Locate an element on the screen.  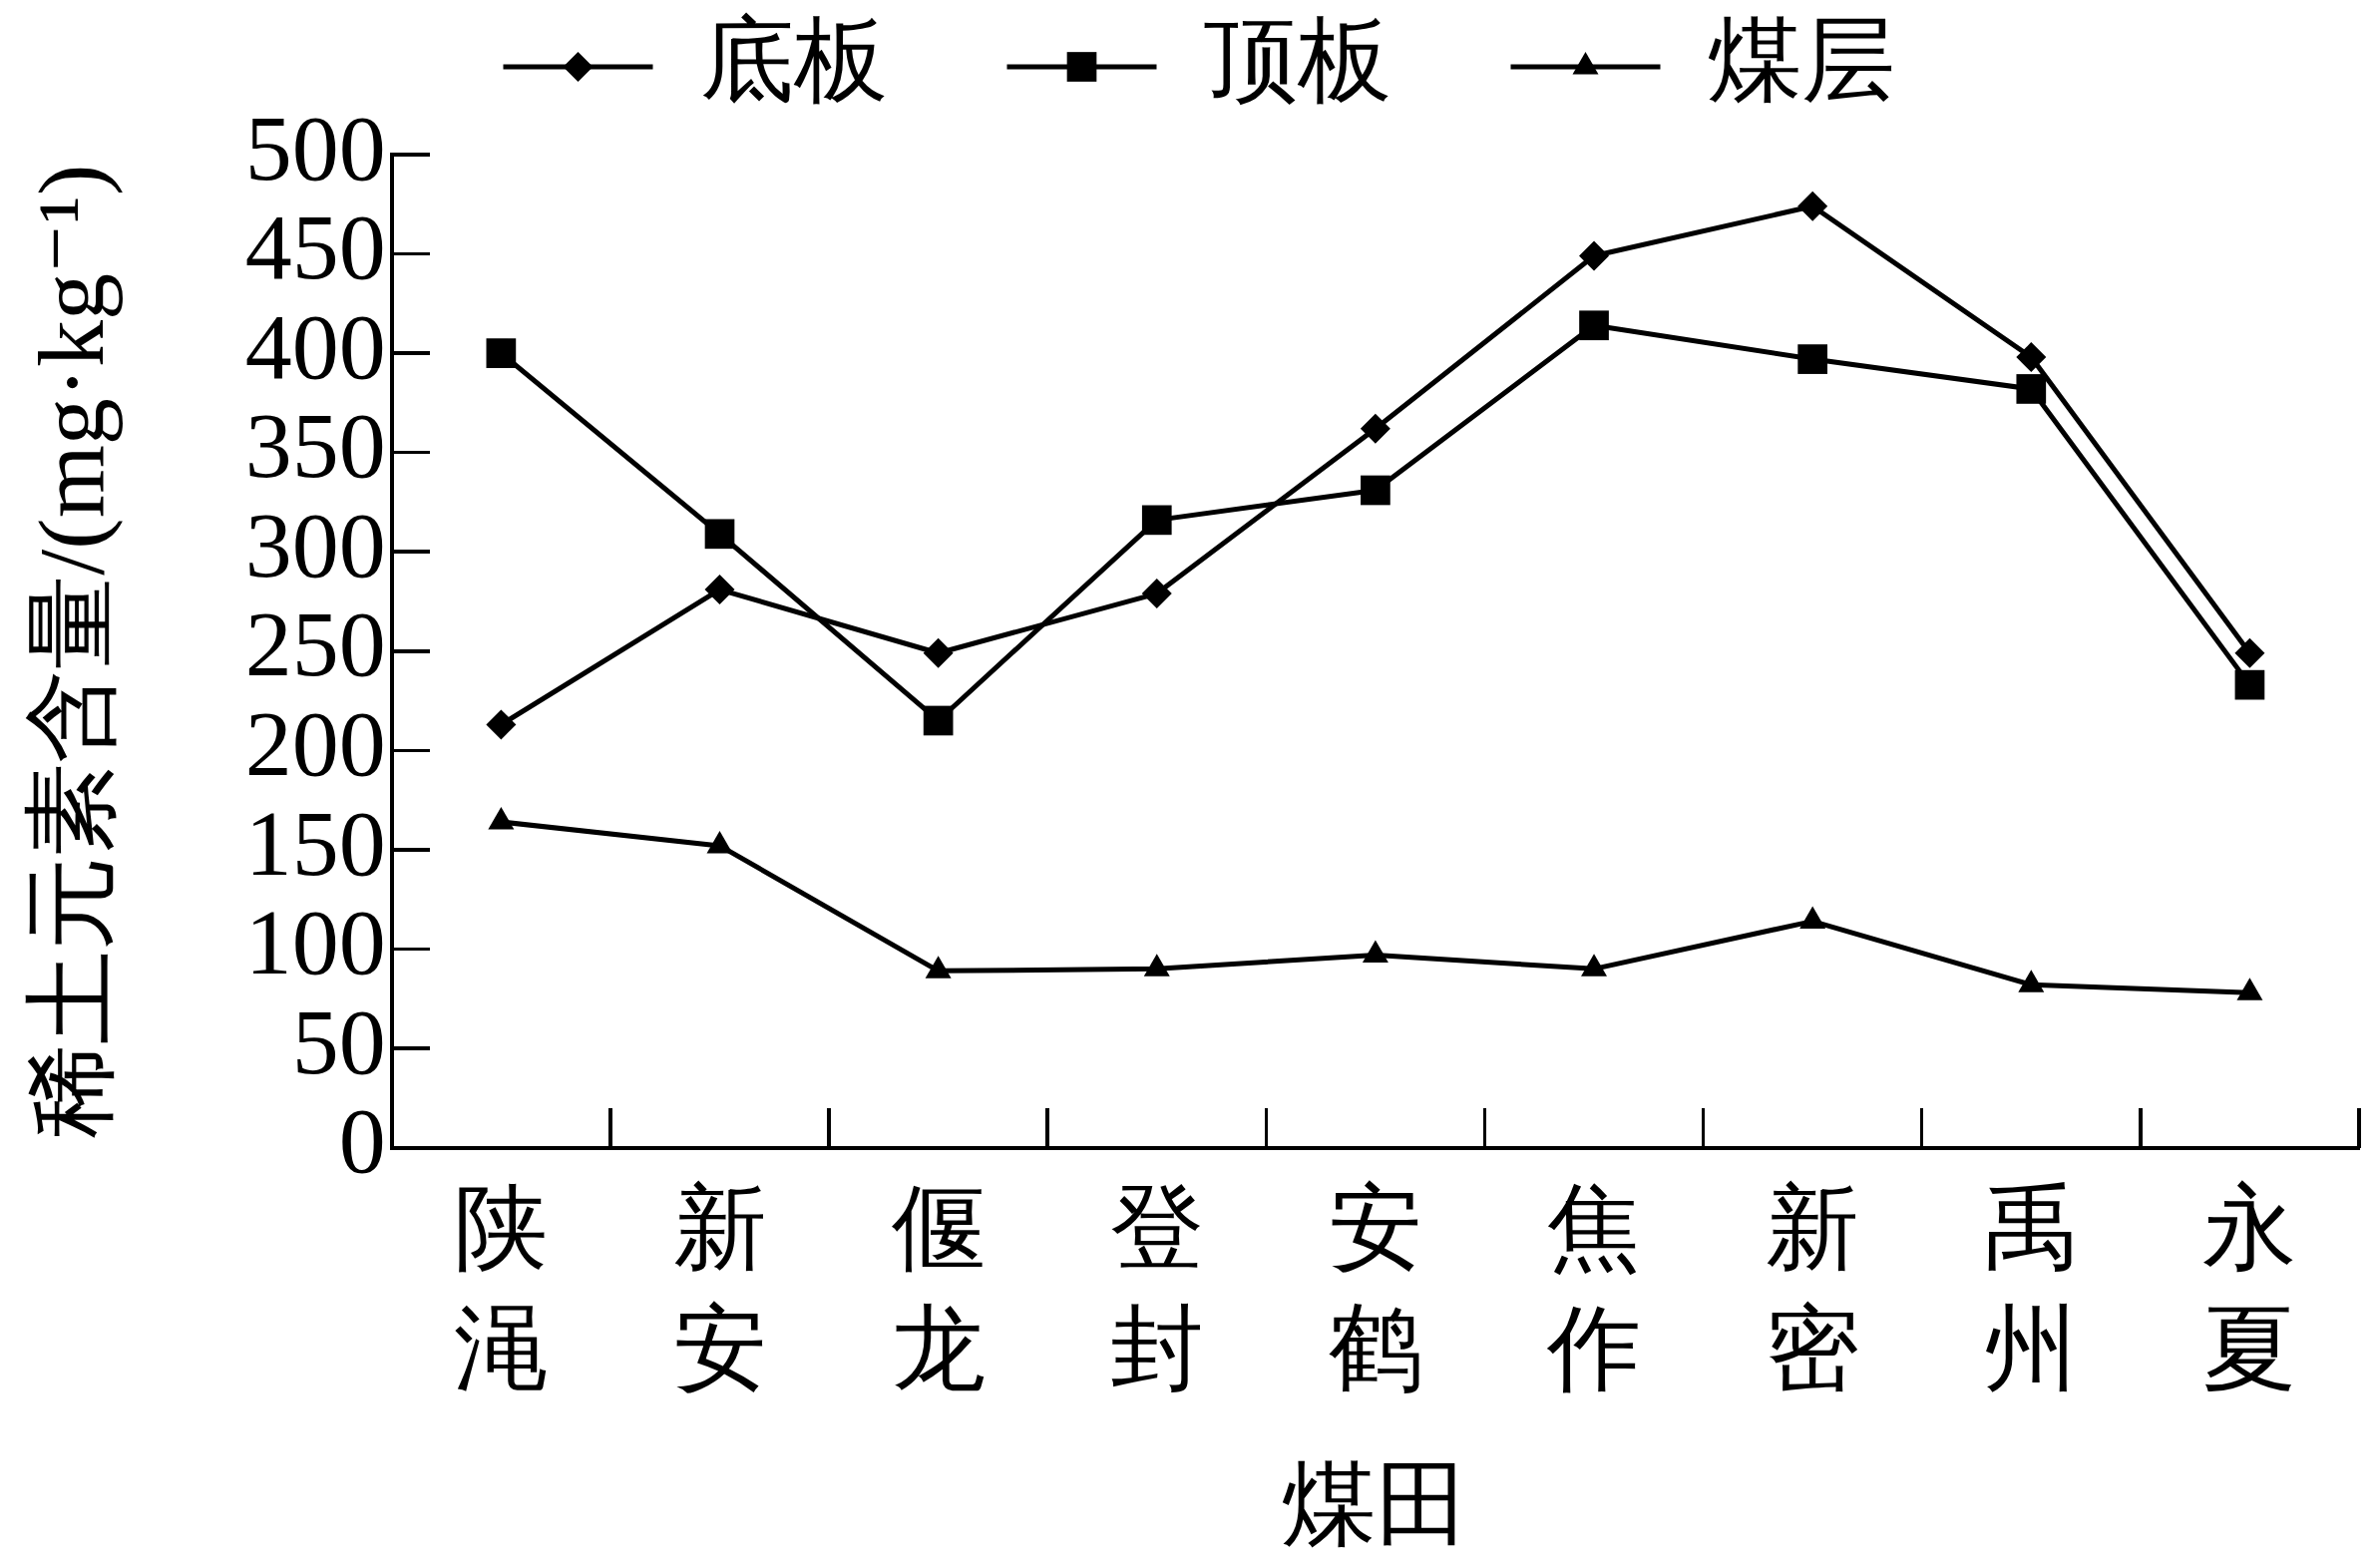
x-tick-label: 永夏 is located at coordinates (2249, 1288).